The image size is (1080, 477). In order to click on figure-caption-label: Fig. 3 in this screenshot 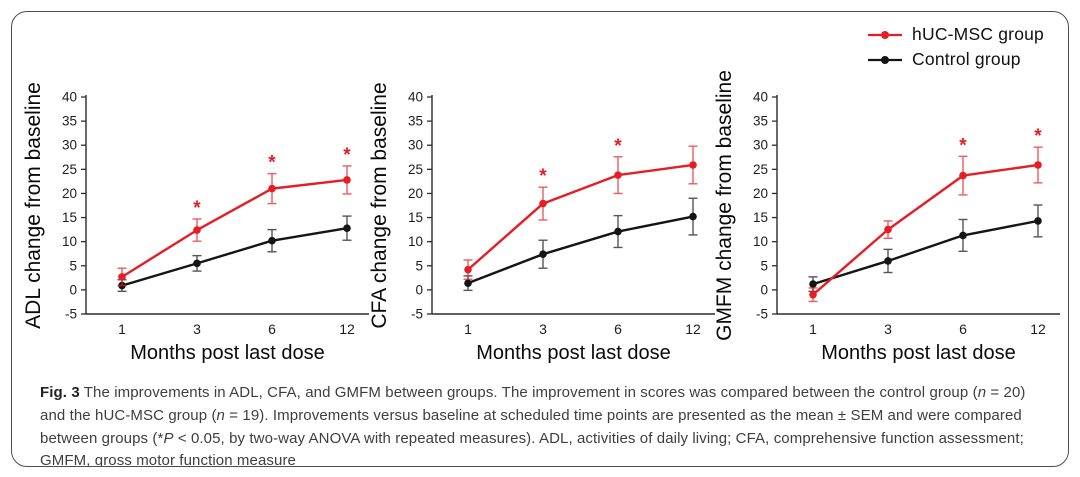, I will do `click(60, 392)`.